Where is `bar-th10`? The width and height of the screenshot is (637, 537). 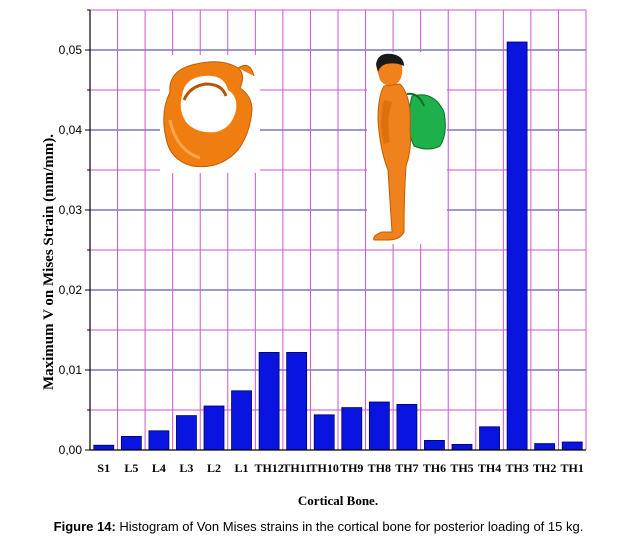
bar-th10 is located at coordinates (324, 432).